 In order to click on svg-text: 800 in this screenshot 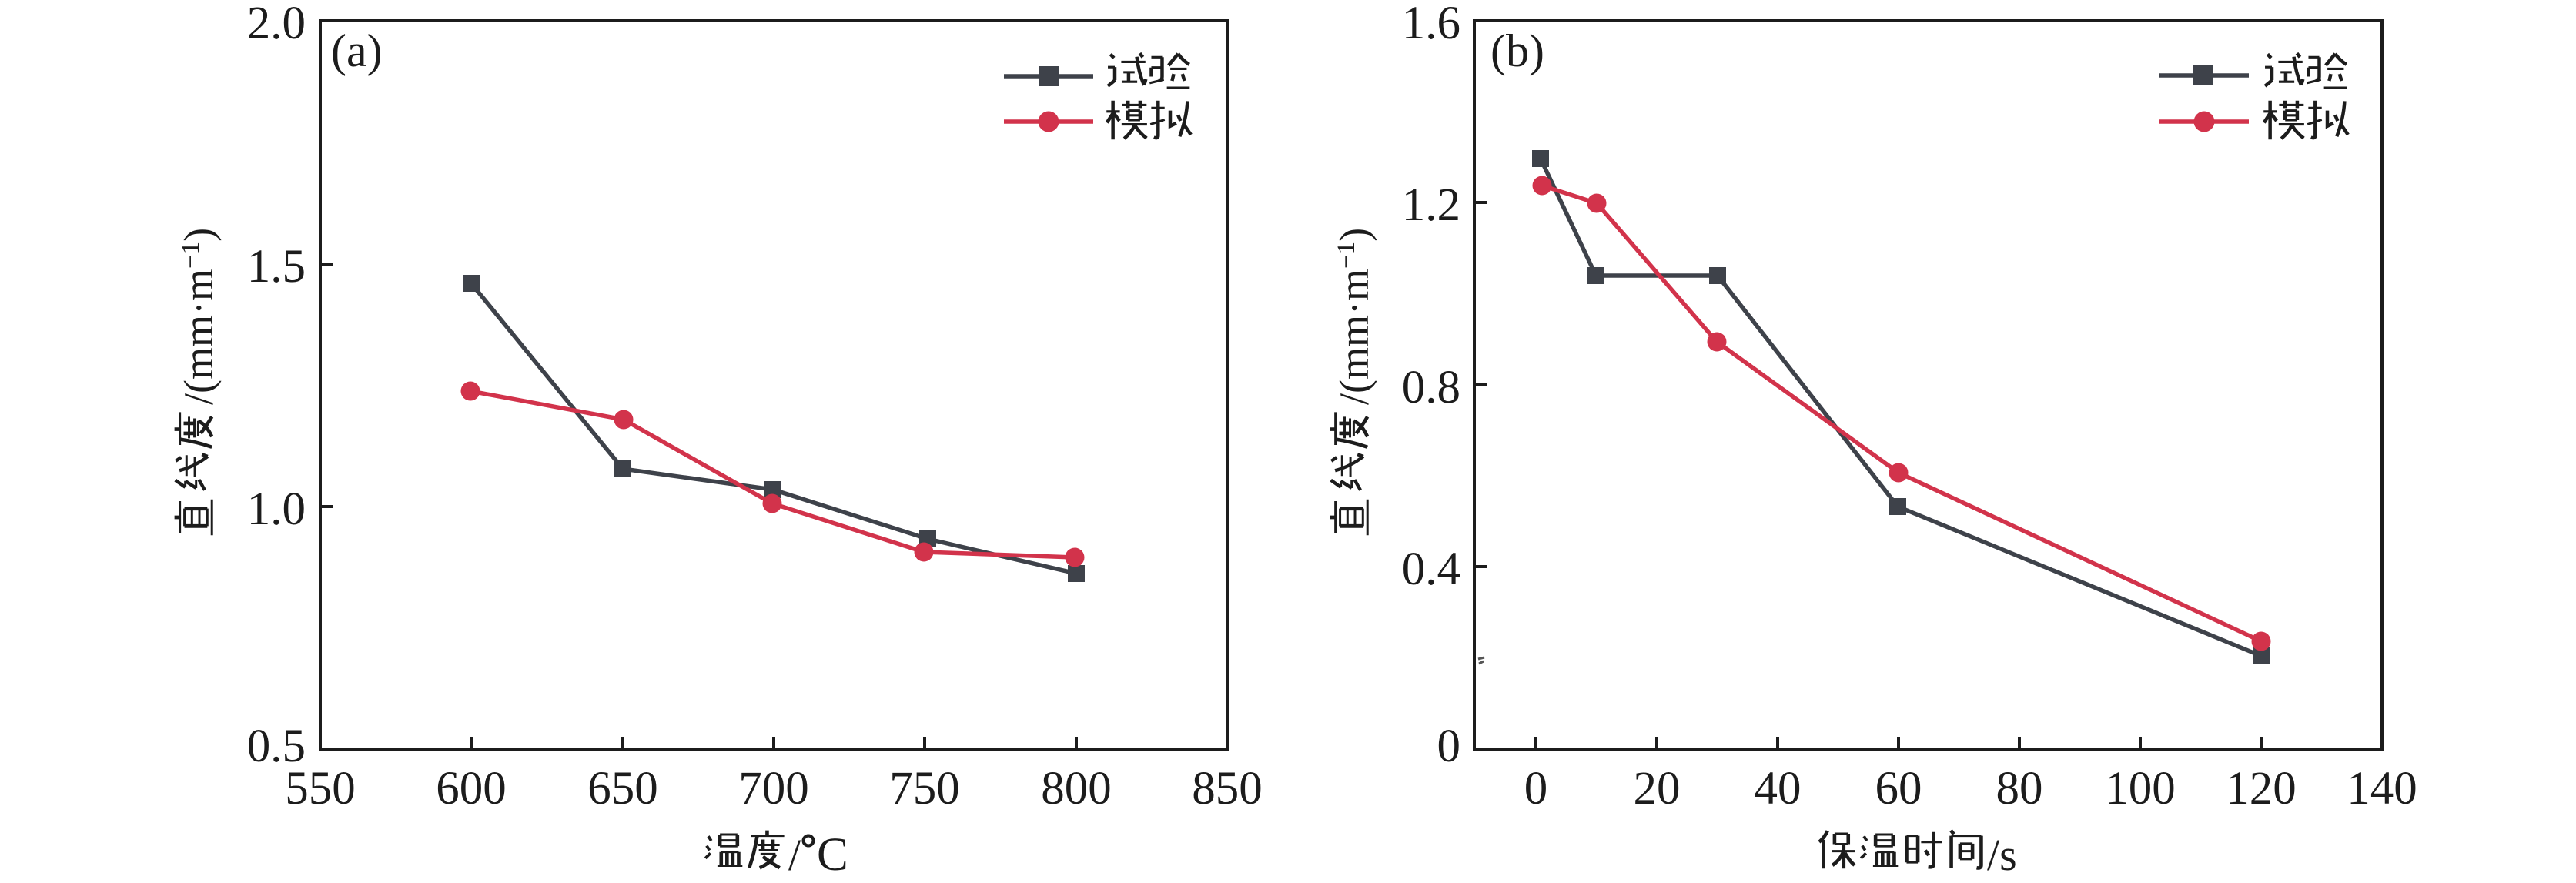, I will do `click(1077, 788)`.